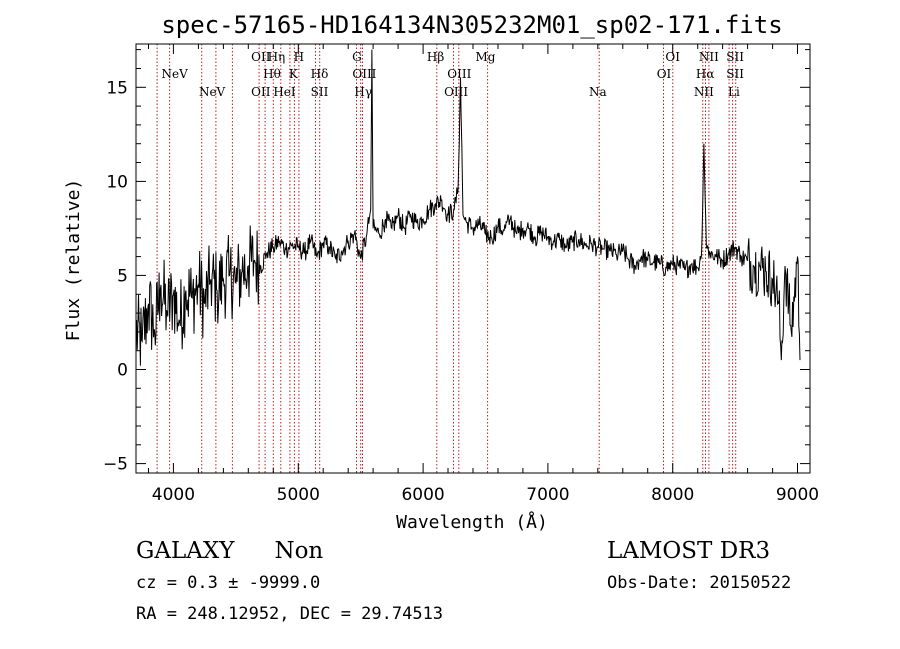 The image size is (900, 649). What do you see at coordinates (797, 495) in the screenshot?
I see `x-tick-label: 9000` at bounding box center [797, 495].